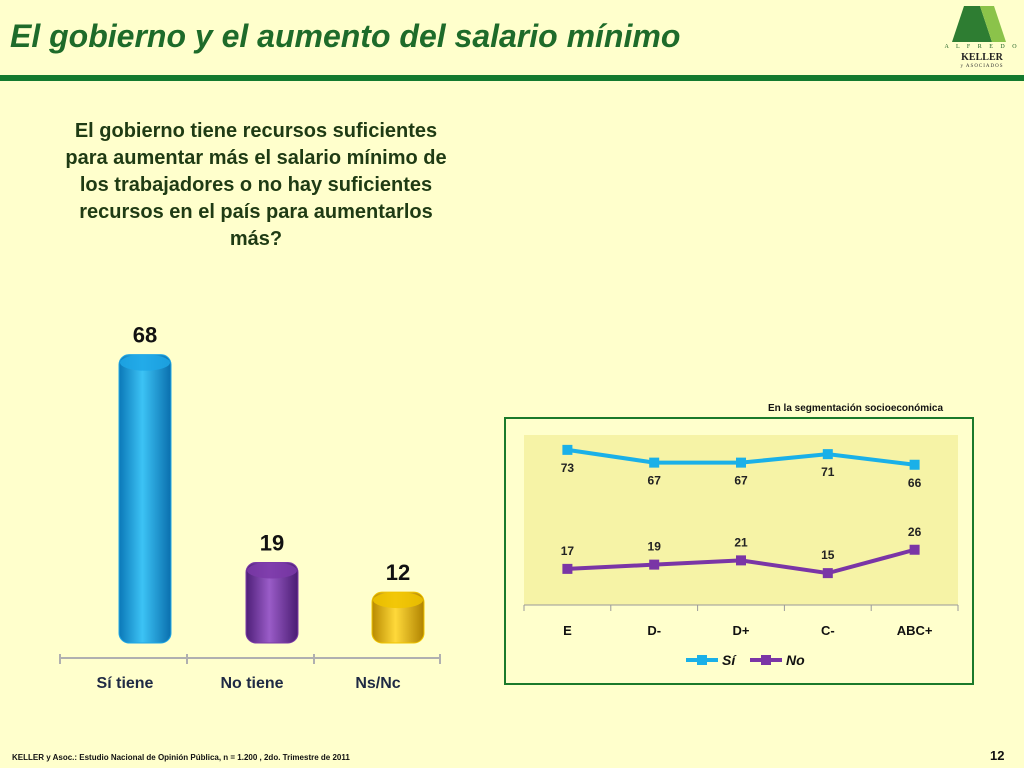 The image size is (1024, 768). I want to click on data-label-1-3: 15, so click(828, 555).